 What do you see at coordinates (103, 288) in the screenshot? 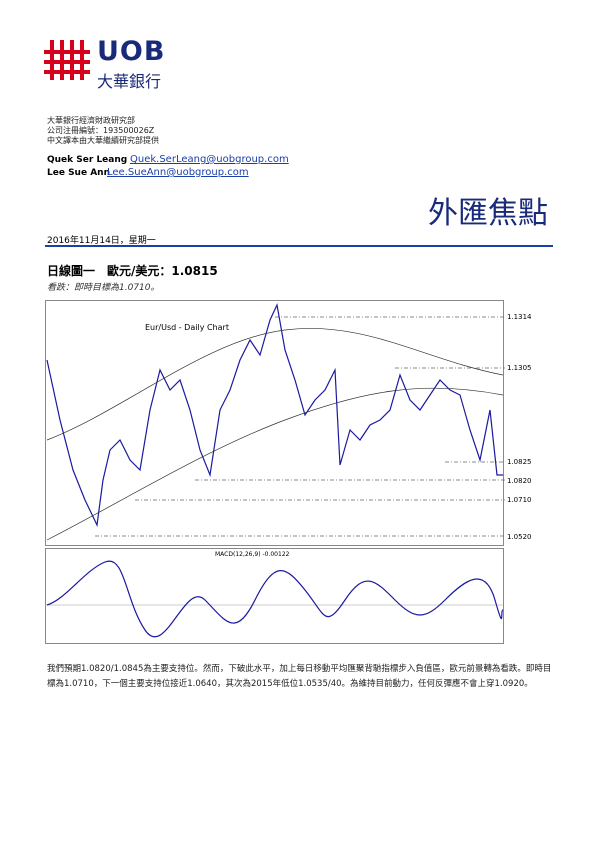
I see `section-subheading: 看跌：即時目標為1.0710。` at bounding box center [103, 288].